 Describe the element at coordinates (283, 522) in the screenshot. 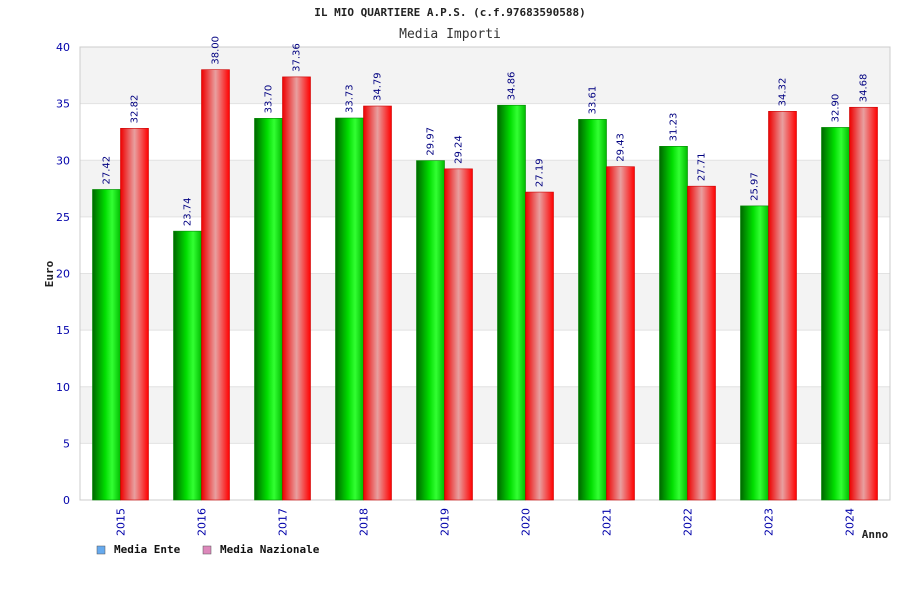

I see `x-tick-label: 2017` at that location.